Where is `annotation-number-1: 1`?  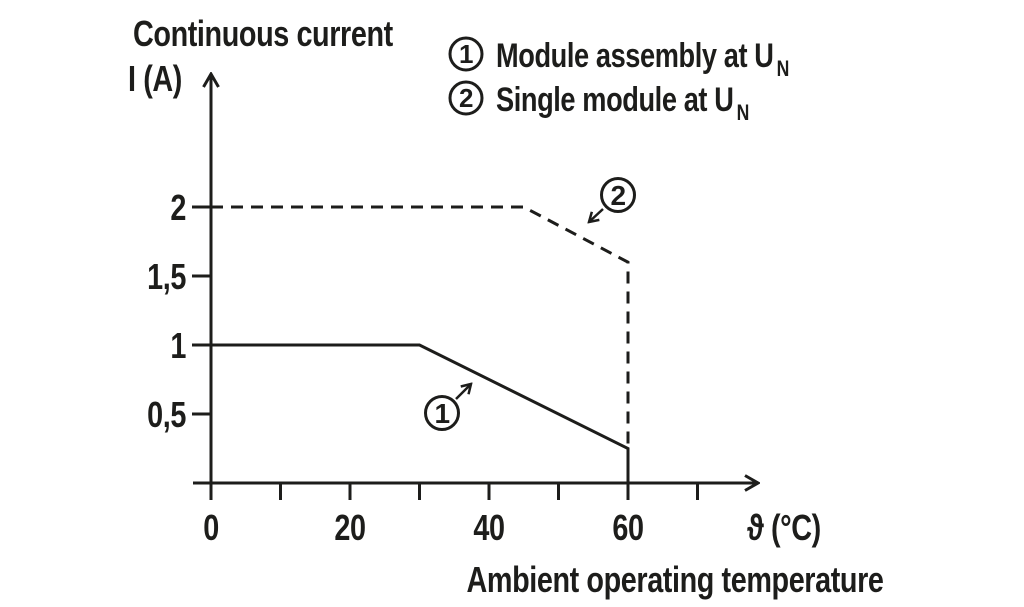
annotation-number-1: 1 is located at coordinates (441, 413).